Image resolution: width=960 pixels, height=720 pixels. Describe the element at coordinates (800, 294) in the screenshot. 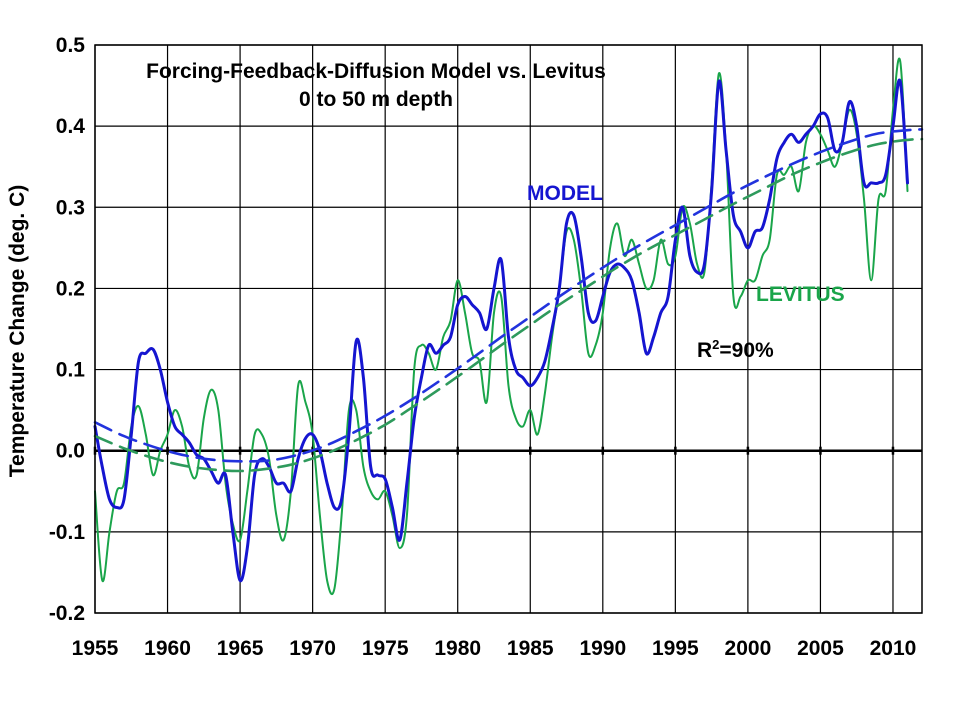

I see `levitus-series-label: LEVITUS` at that location.